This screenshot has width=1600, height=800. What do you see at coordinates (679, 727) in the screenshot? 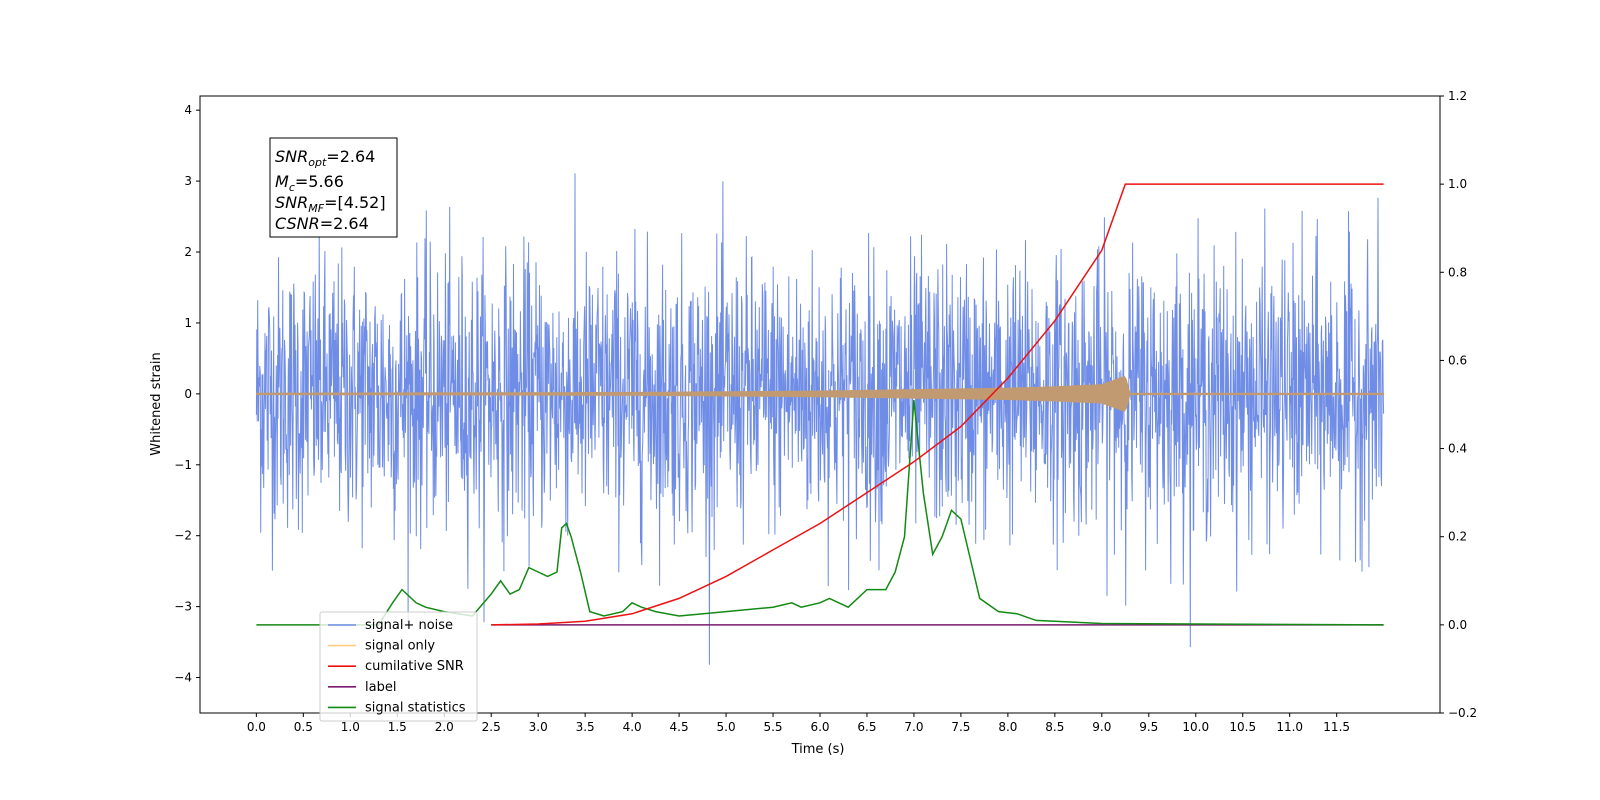
I see `x-tick-label: 4.5` at bounding box center [679, 727].